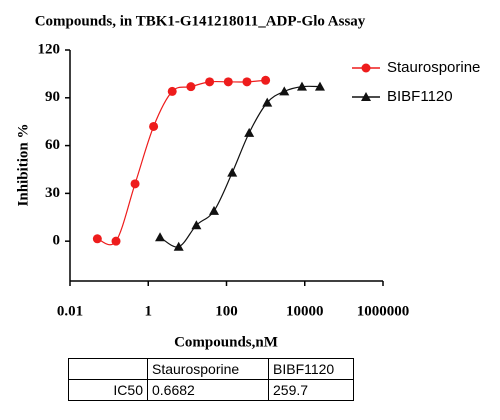 The height and width of the screenshot is (420, 500). I want to click on legend-label: Staurosporine, so click(433, 67).